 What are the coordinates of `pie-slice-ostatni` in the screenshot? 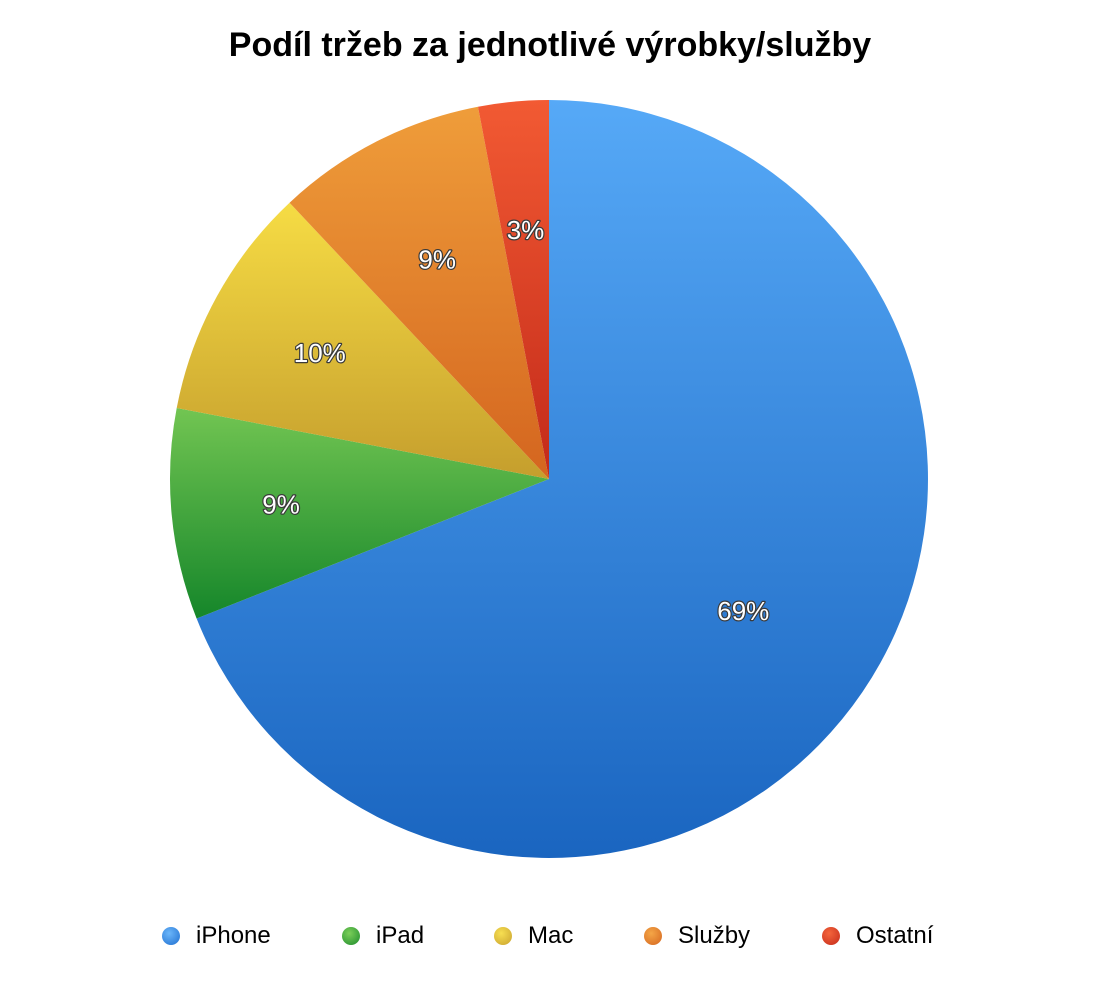 It's located at (513, 289).